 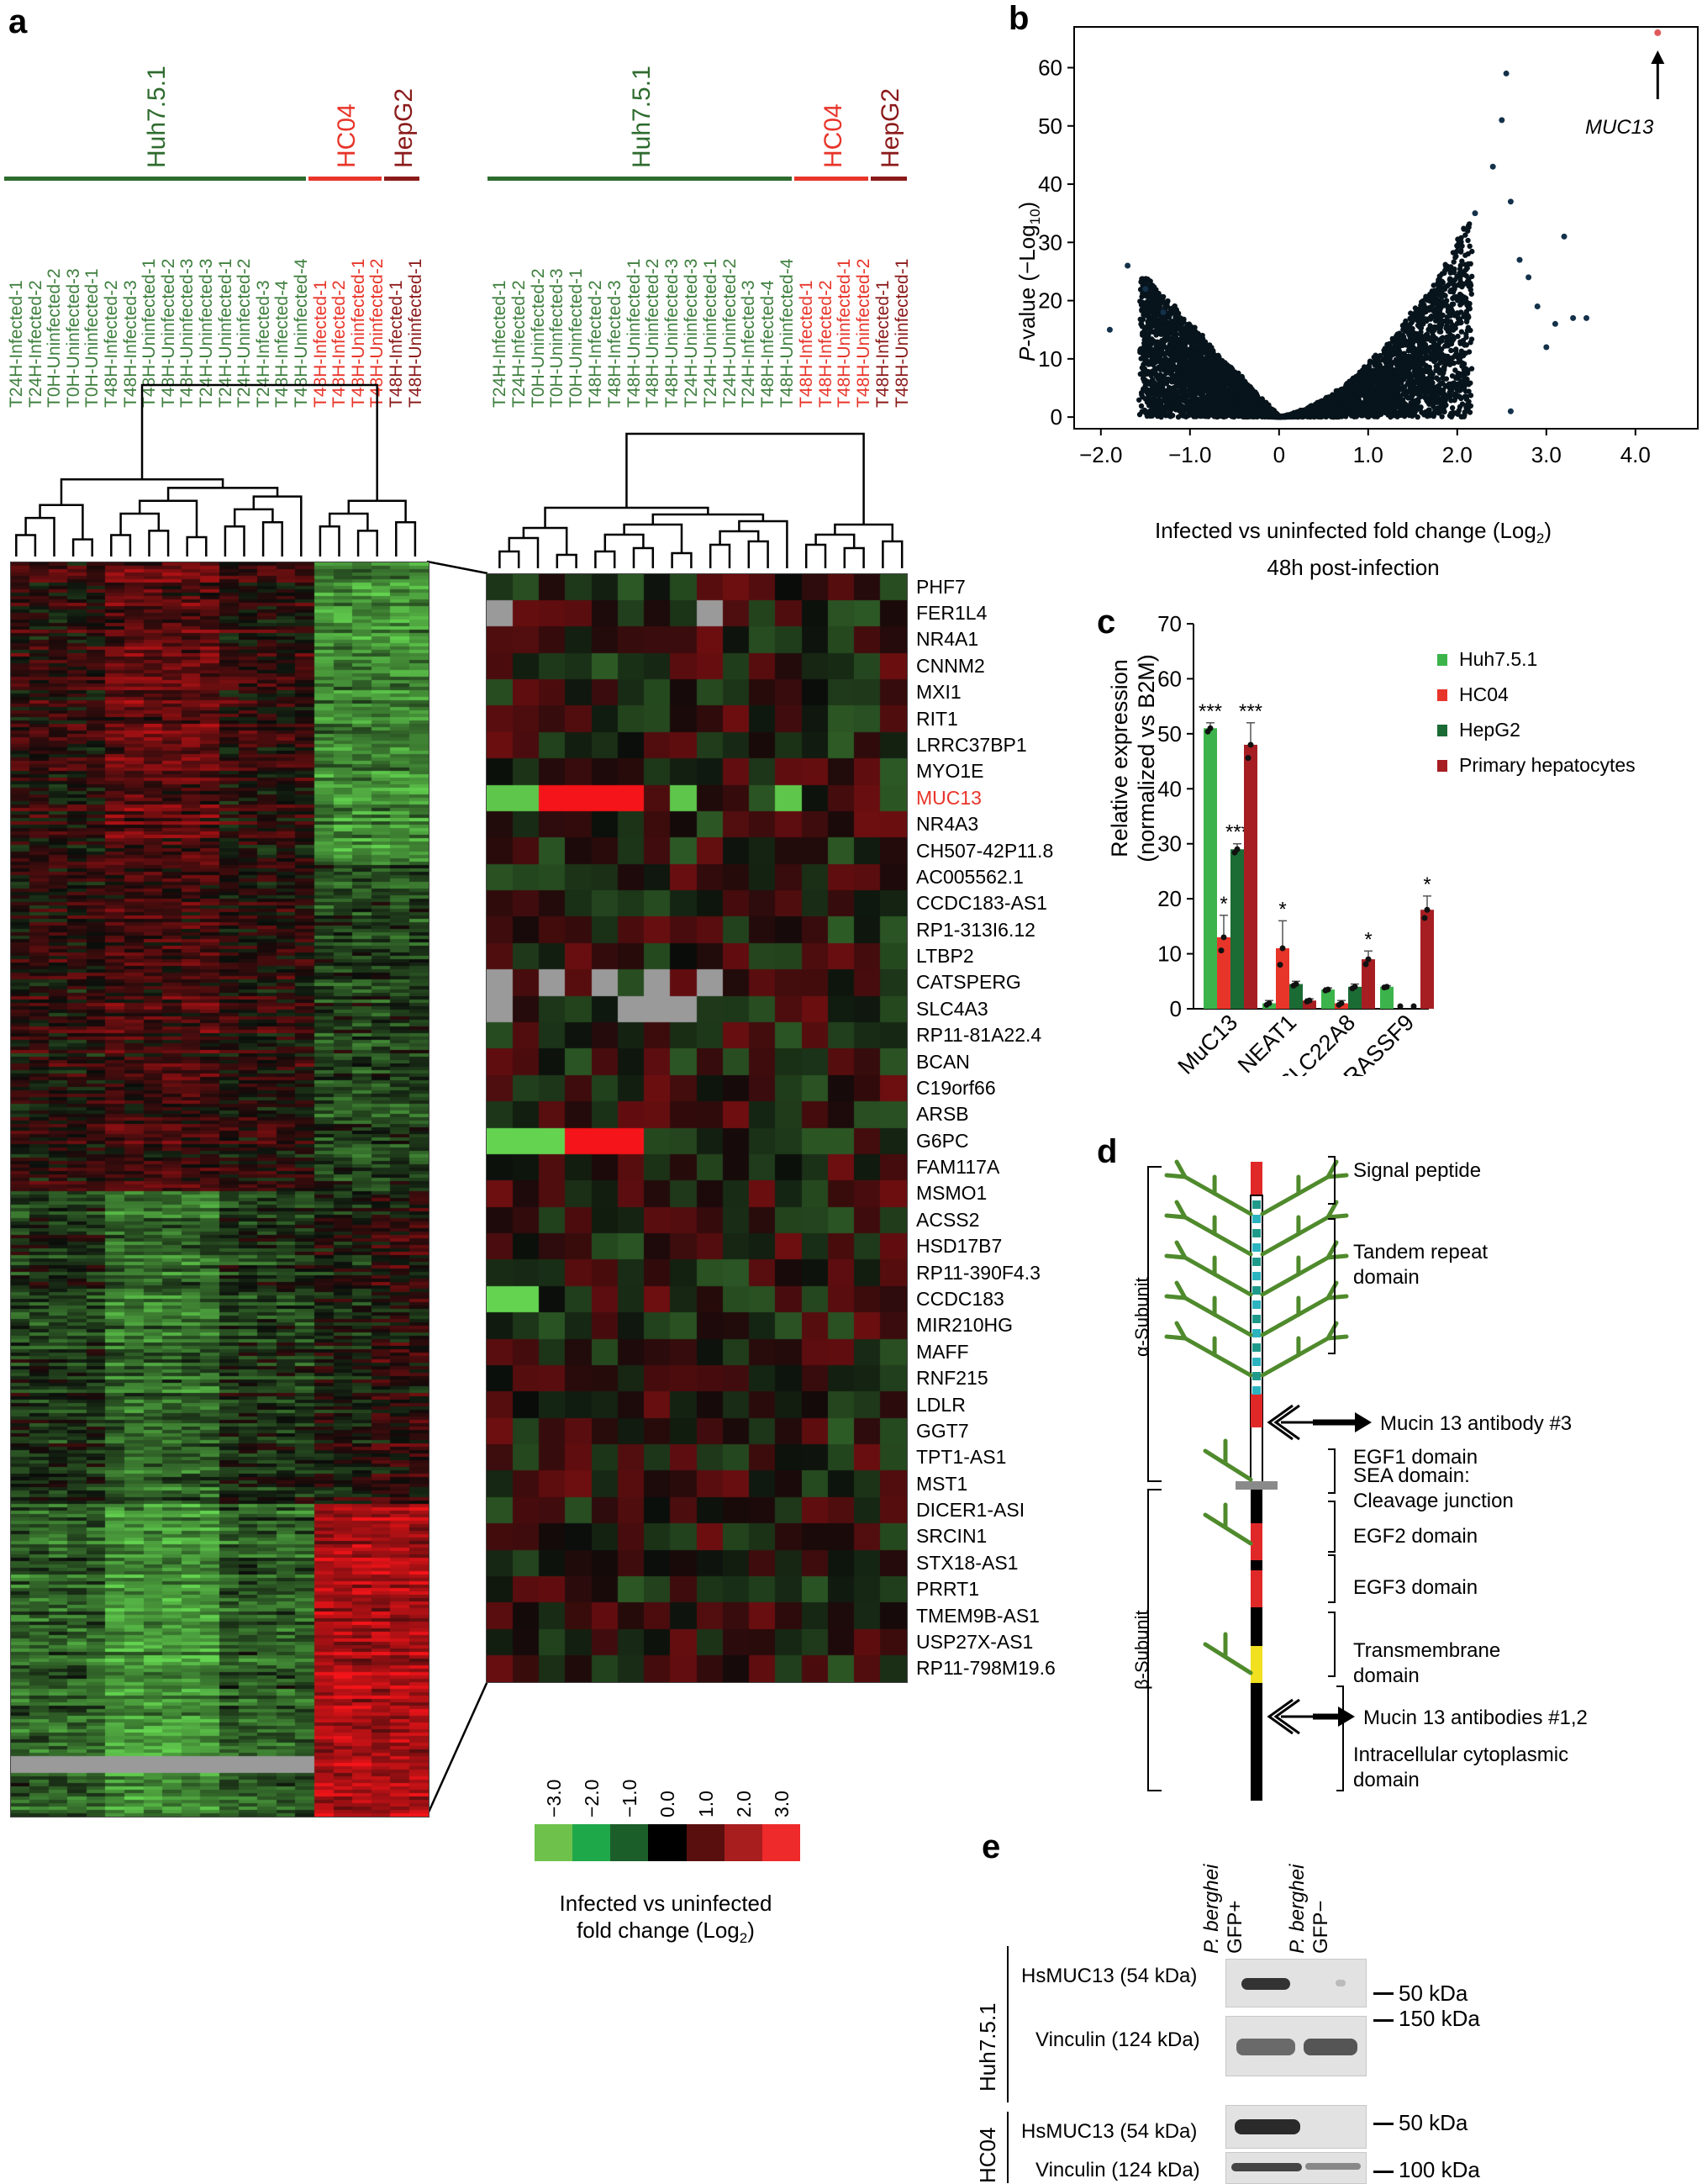 I want to click on x-tick-label: 3.0, so click(x=1547, y=454).